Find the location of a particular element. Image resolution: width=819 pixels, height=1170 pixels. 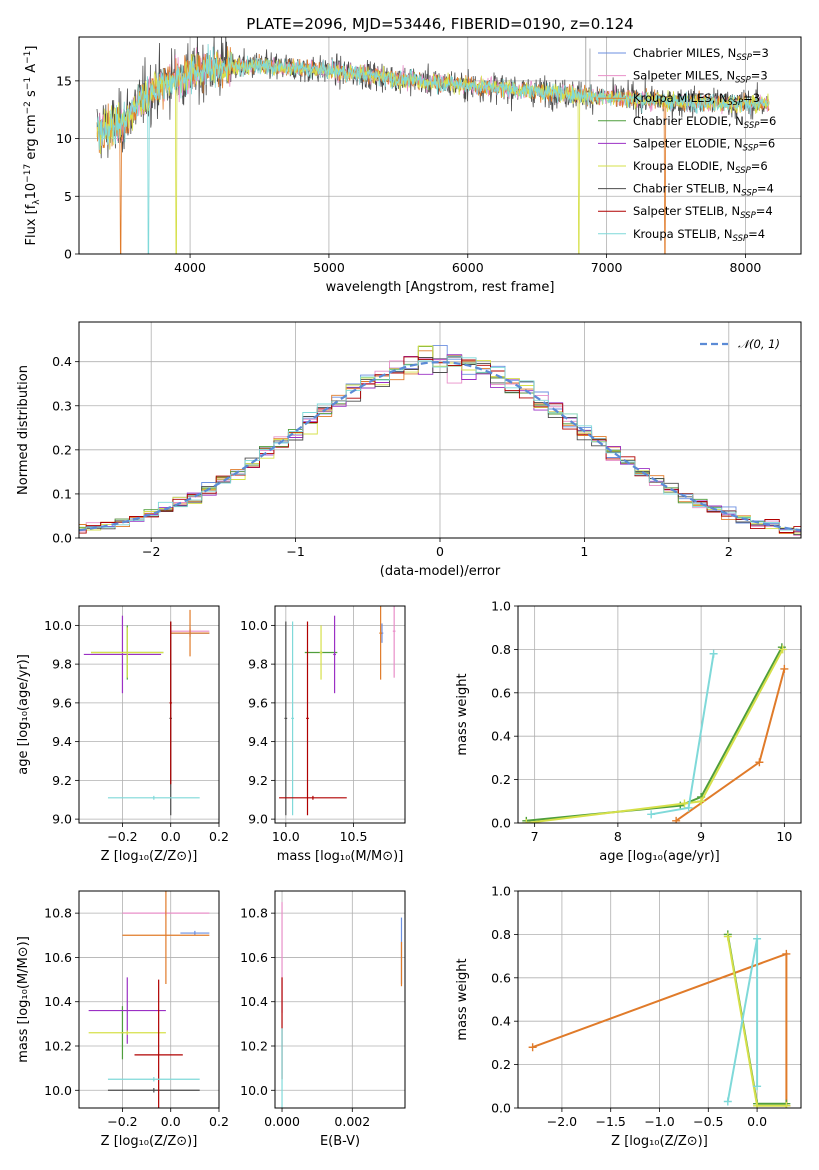

y-axis-label-part: Flux [f is located at coordinates (31, 224).